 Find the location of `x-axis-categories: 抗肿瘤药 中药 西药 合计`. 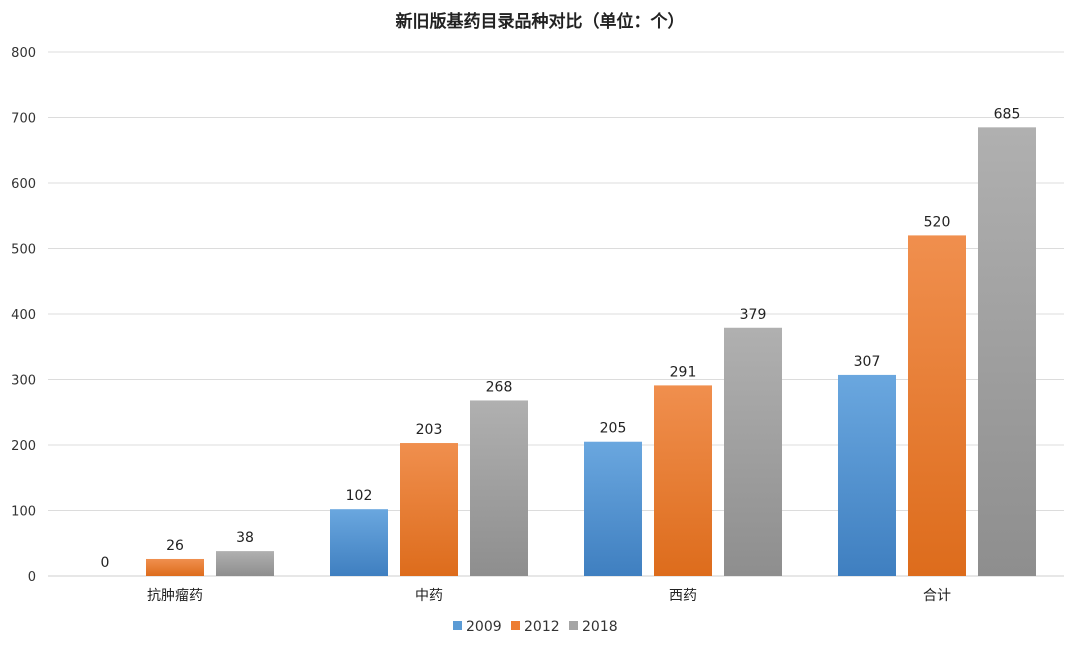

x-axis-categories: 抗肿瘤药 中药 西药 合计 is located at coordinates (549, 595).